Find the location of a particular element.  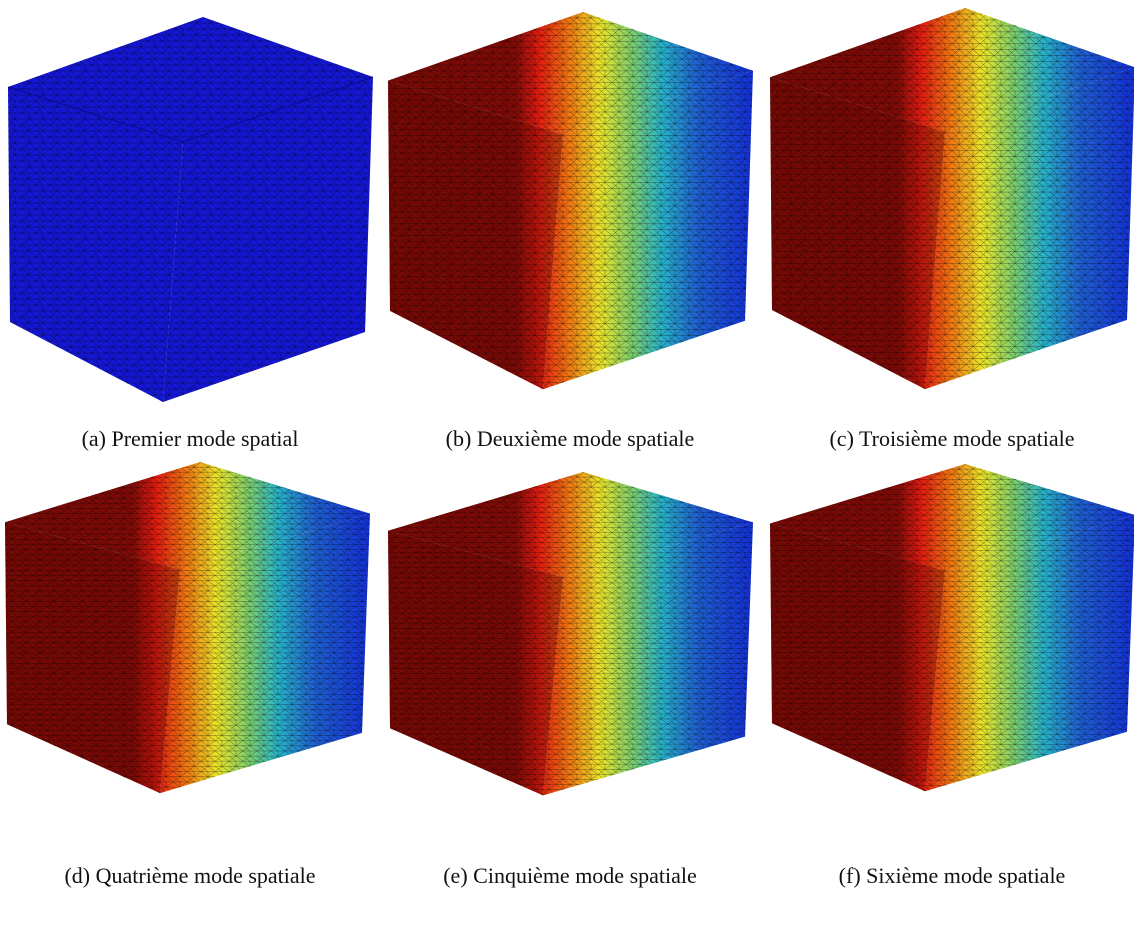

caption: (f) Sixième mode spatiale is located at coordinates (952, 875).